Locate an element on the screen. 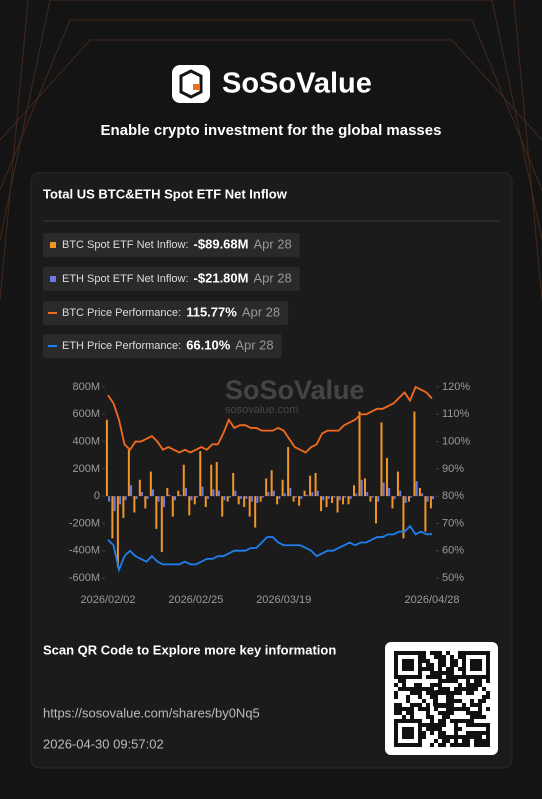  y-tick-label: 0 is located at coordinates (97, 496).